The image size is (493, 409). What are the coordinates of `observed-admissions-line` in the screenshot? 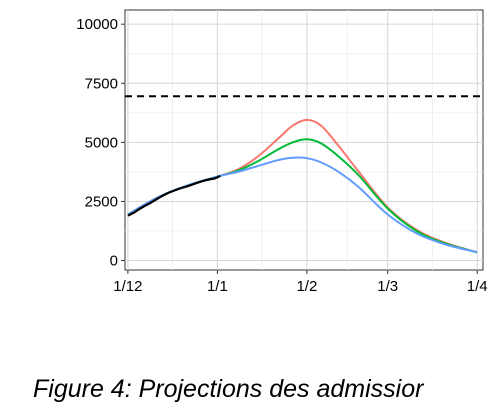 It's located at (174, 195).